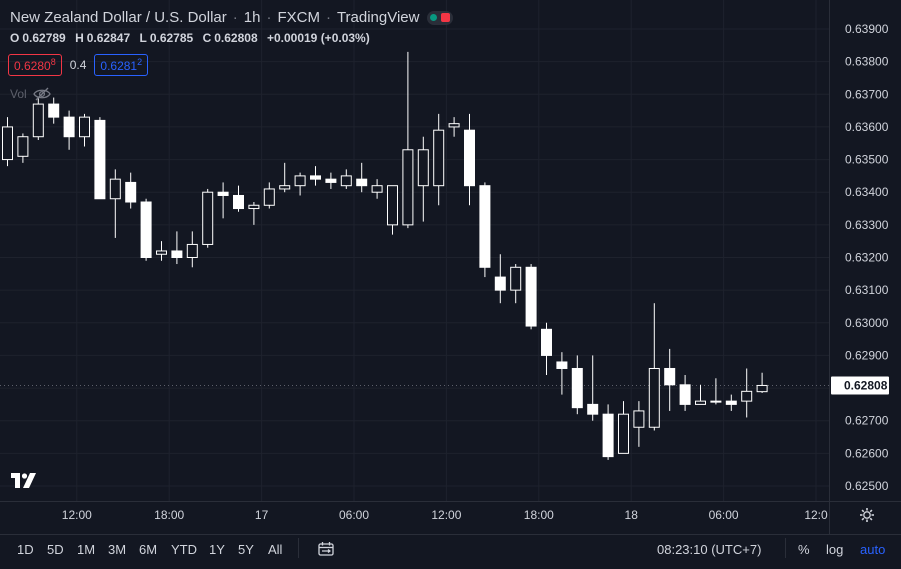 Image resolution: width=901 pixels, height=569 pixels. What do you see at coordinates (18, 94) in the screenshot?
I see `volume-label: Vol` at bounding box center [18, 94].